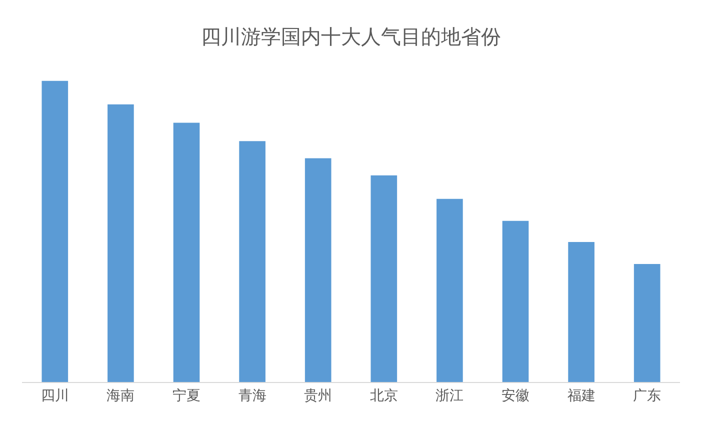 This screenshot has height=422, width=702. Describe the element at coordinates (186, 396) in the screenshot. I see `x-tick-label: 宁夏` at that location.